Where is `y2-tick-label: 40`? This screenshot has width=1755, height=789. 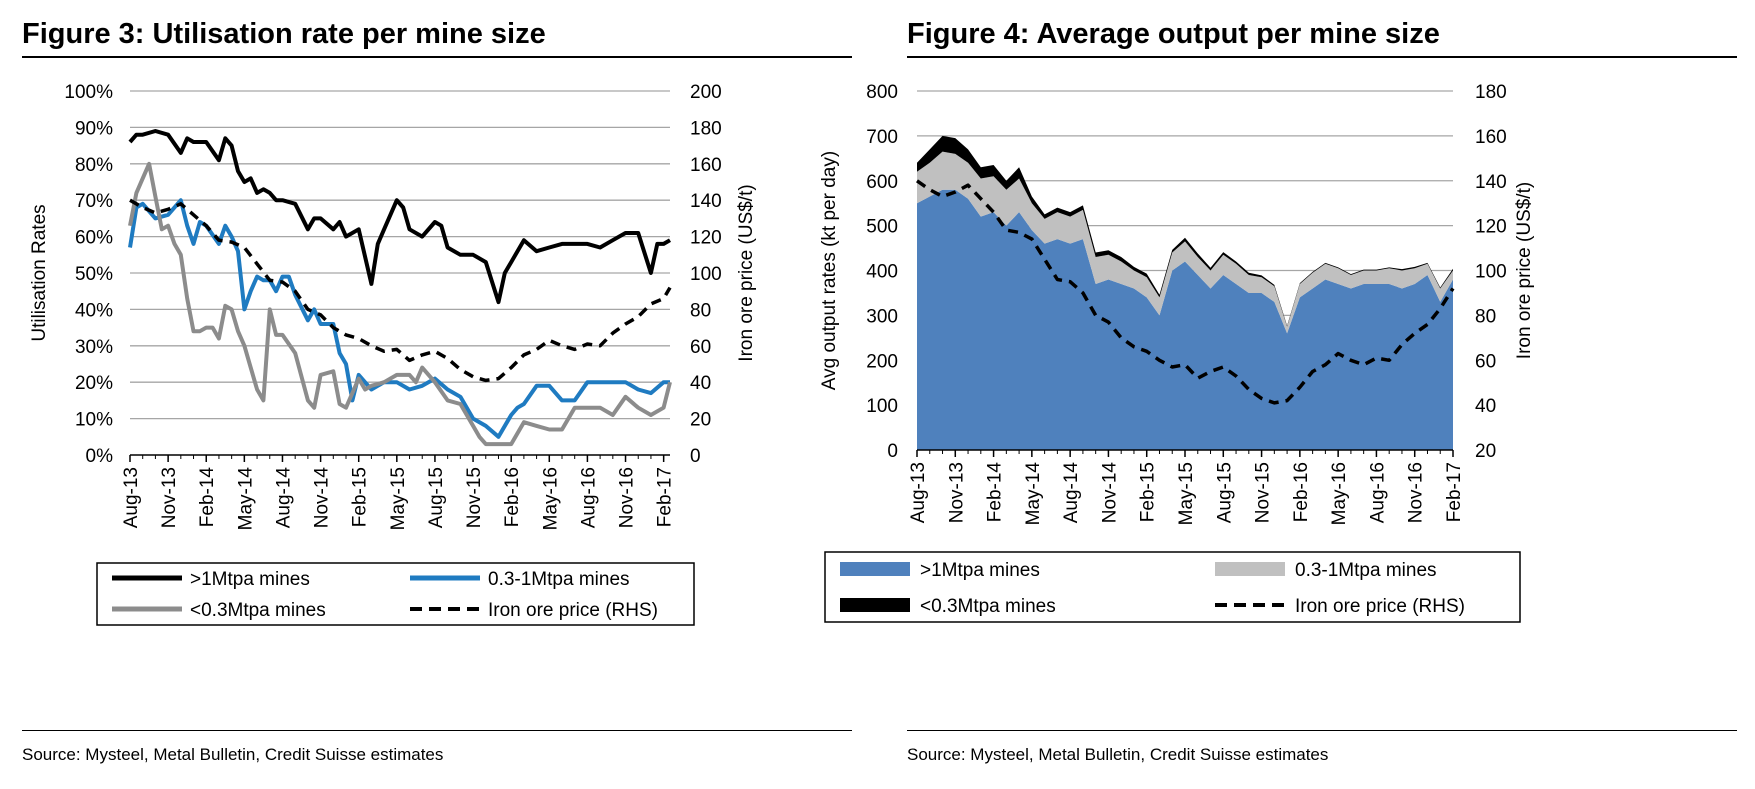
y2-tick-label: 40 is located at coordinates (700, 383).